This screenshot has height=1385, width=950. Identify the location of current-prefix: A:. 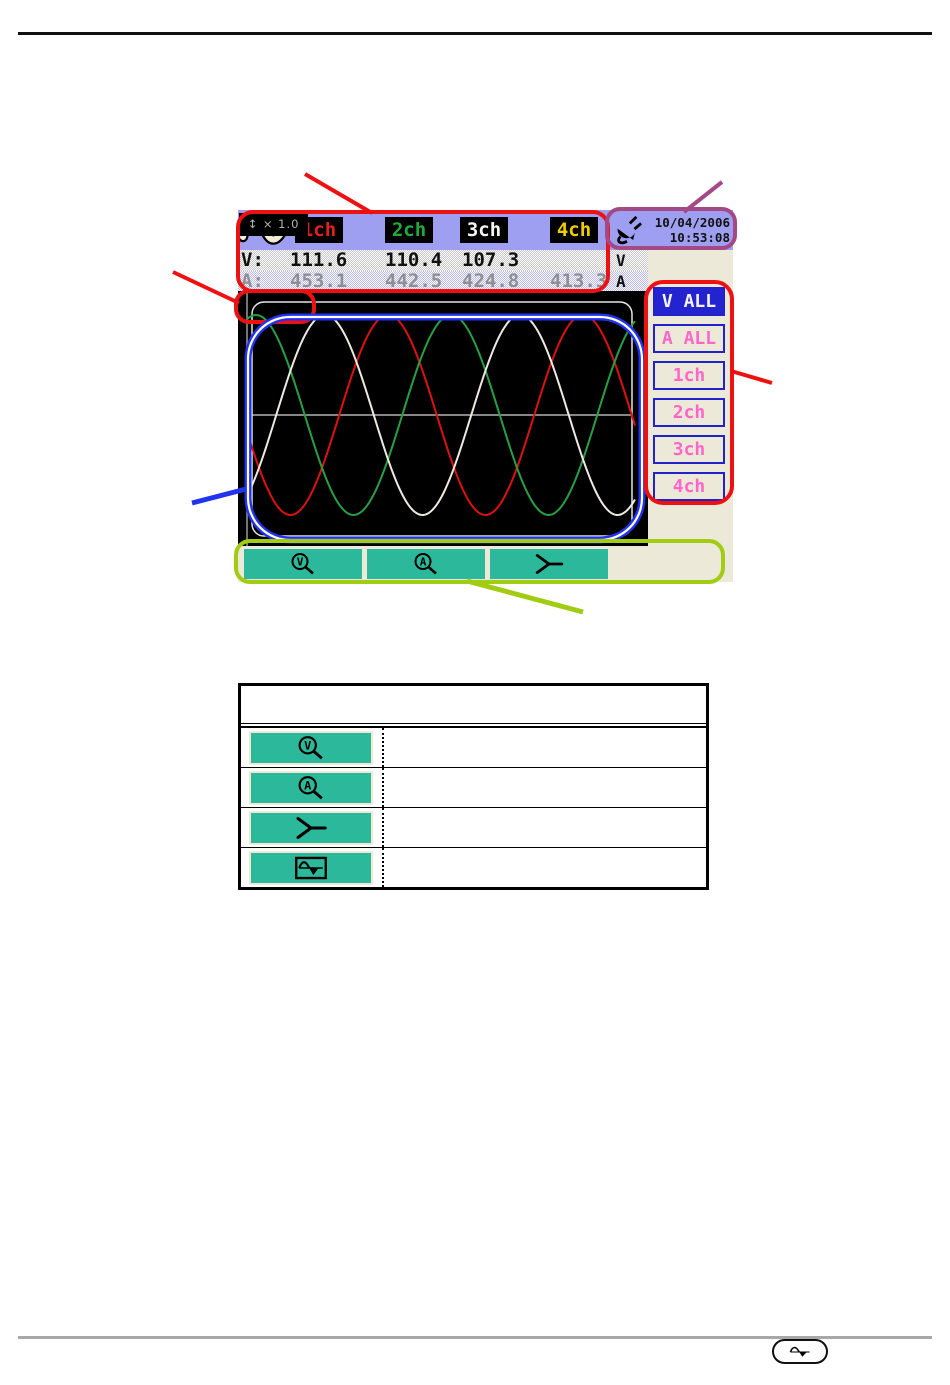
(252, 281).